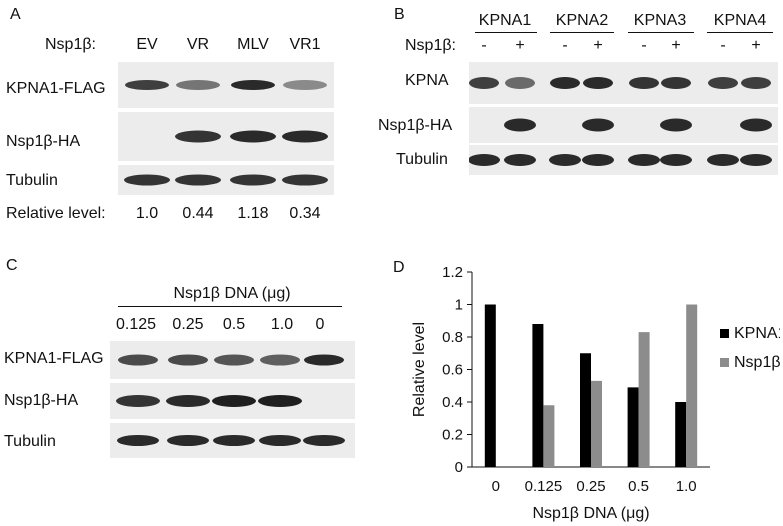 This screenshot has height=526, width=783. Describe the element at coordinates (305, 213) in the screenshot. I see `panel-a-relative-value: 0.34` at that location.